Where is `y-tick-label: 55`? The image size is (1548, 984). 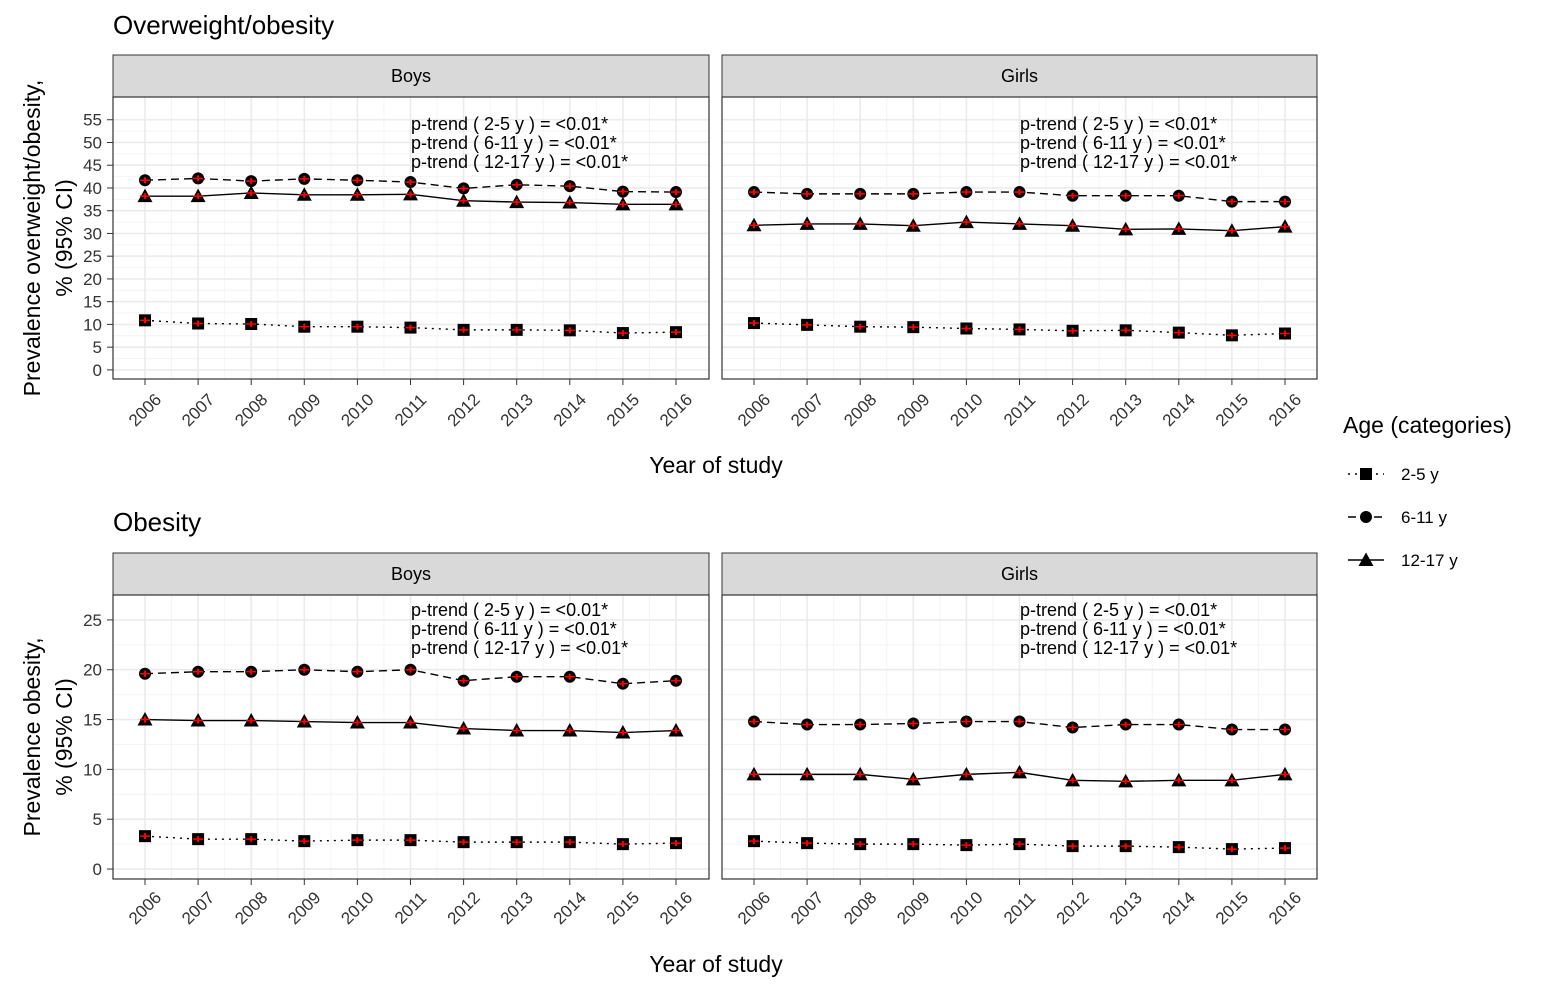
y-tick-label: 55 is located at coordinates (92, 120).